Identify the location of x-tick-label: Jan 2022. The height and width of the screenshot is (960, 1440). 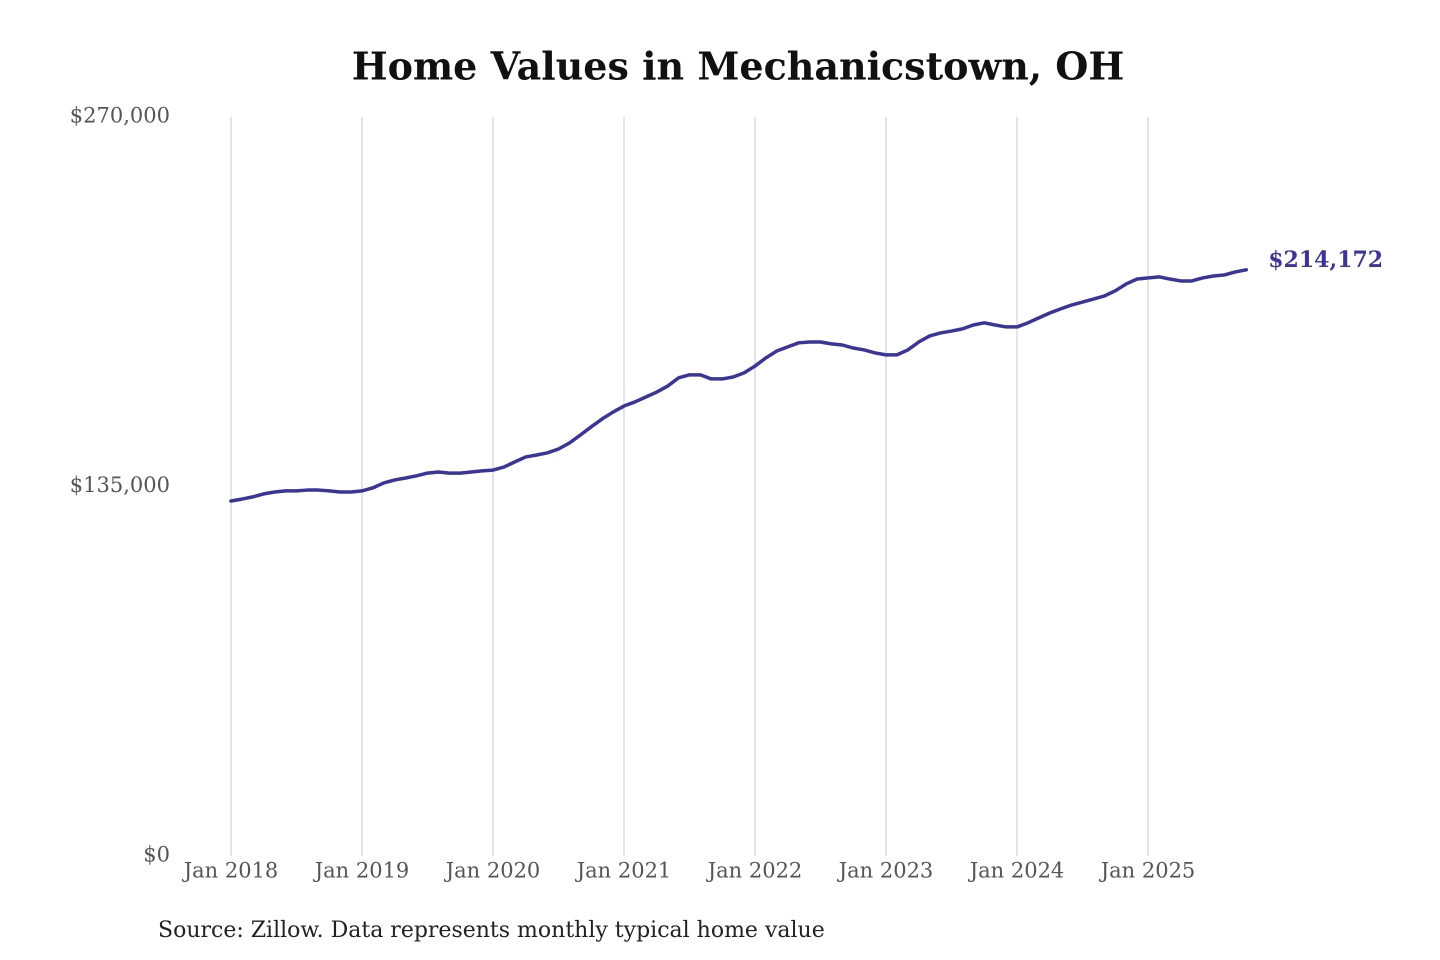
(754, 871).